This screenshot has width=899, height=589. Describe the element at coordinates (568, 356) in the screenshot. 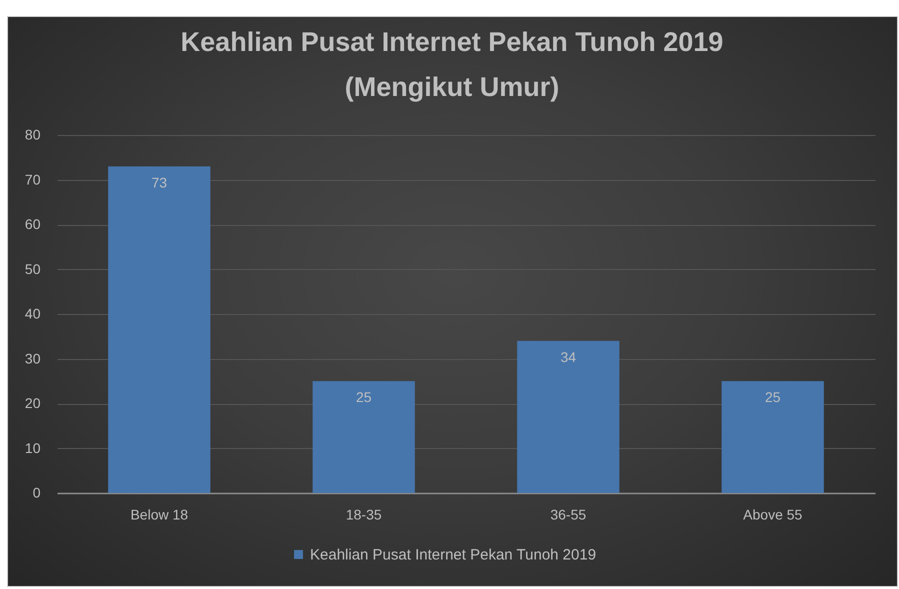

I see `data-label: 34` at that location.